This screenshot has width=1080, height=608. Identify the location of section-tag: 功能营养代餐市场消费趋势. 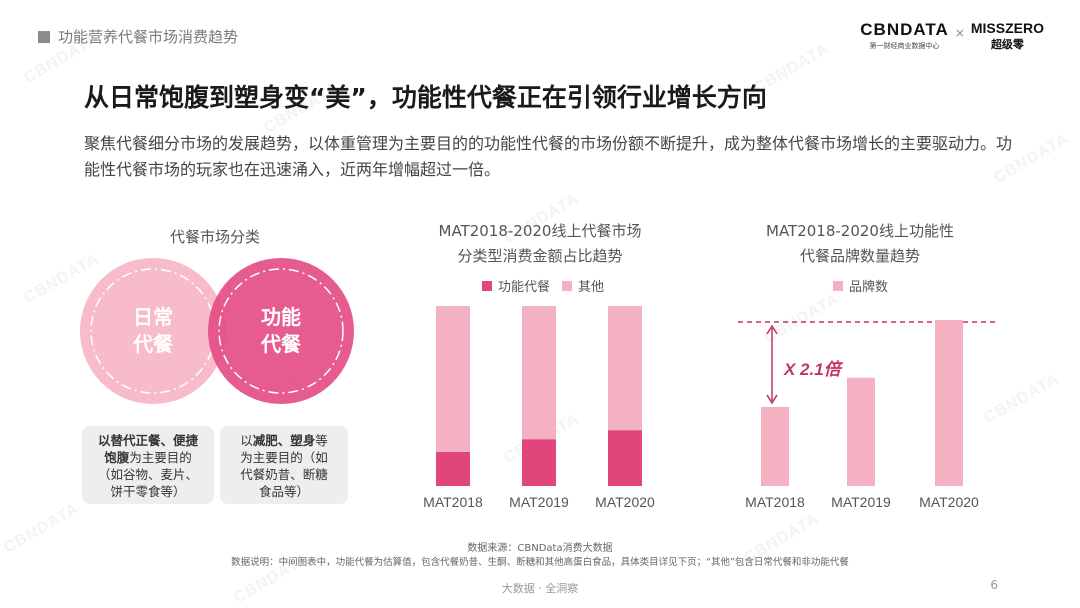
(138, 36).